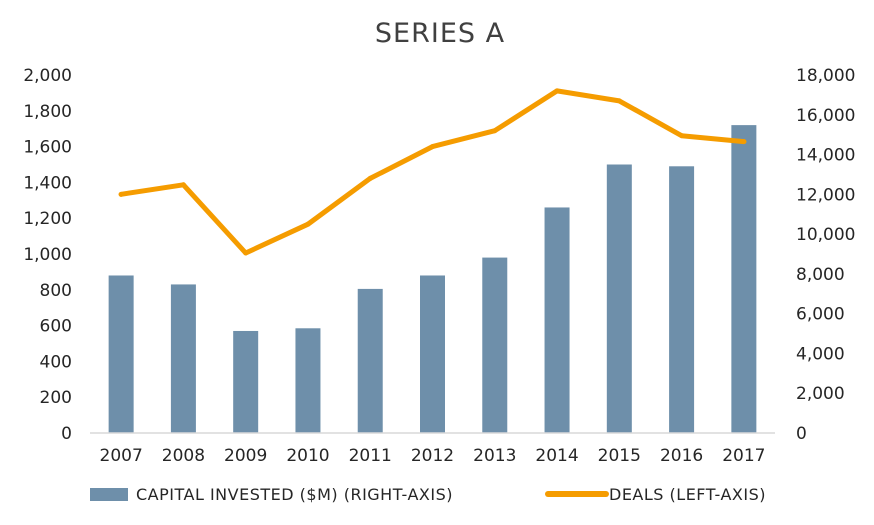  What do you see at coordinates (825, 195) in the screenshot?
I see `right-tick-label: 12,000` at bounding box center [825, 195].